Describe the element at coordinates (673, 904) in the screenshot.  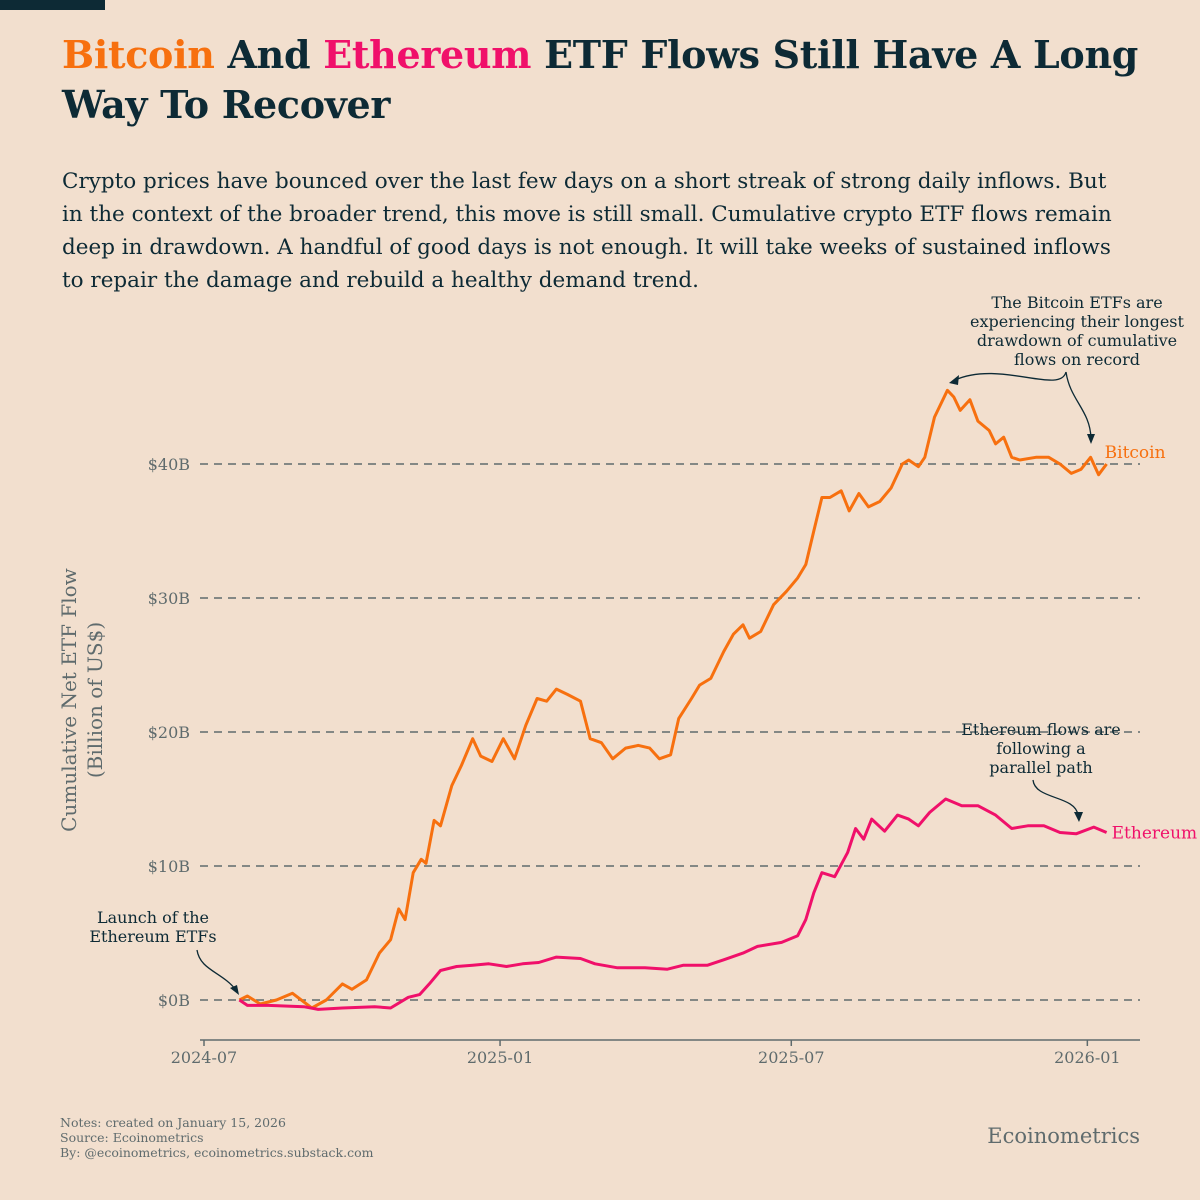
I see `series-line-ethereum` at that location.